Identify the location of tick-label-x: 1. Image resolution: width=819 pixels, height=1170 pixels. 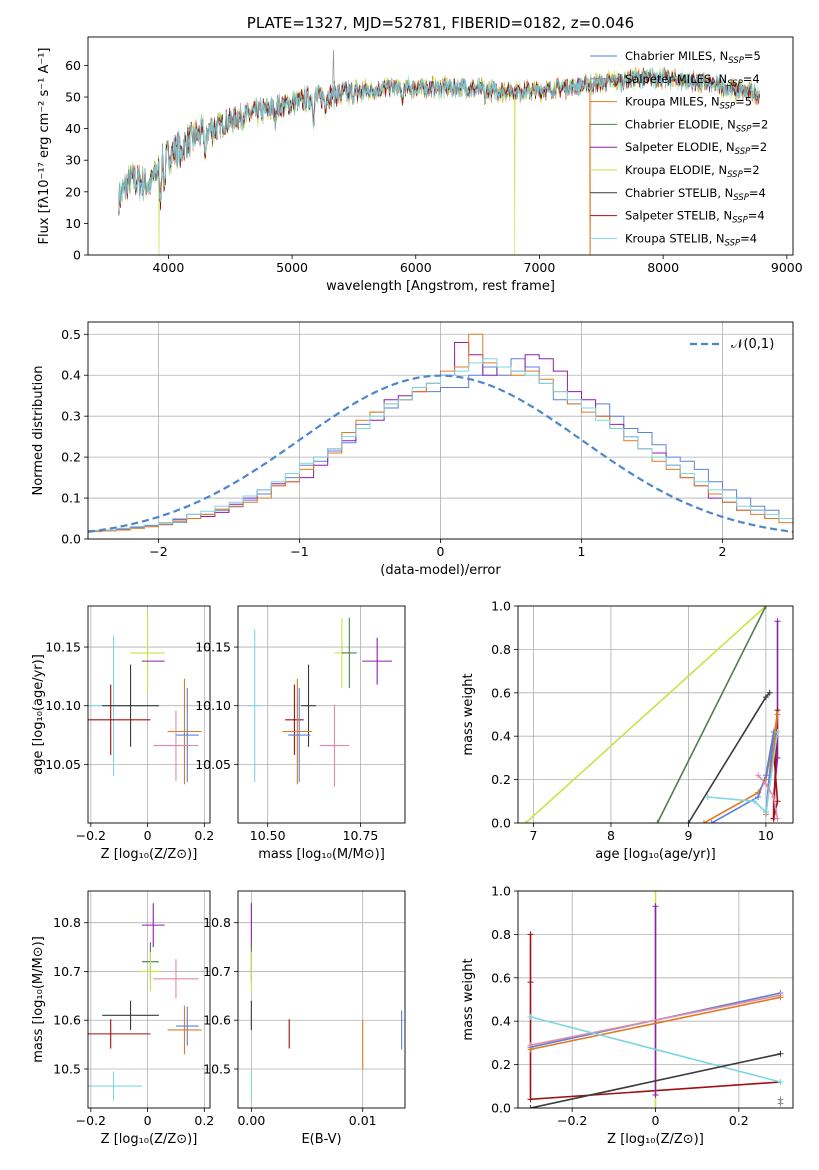
(582, 551).